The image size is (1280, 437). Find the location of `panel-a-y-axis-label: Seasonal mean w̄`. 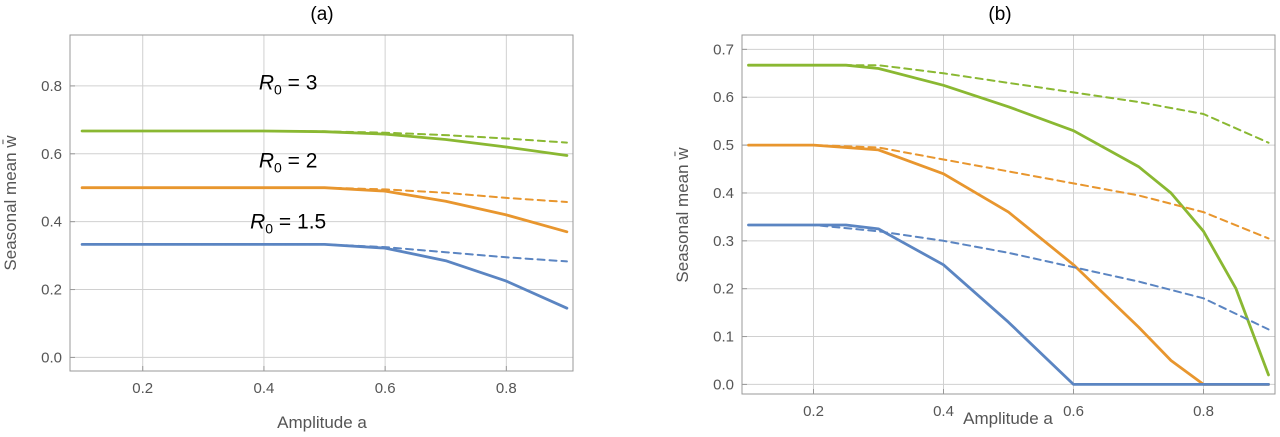

panel-a-y-axis-label: Seasonal mean w̄ is located at coordinates (10, 203).